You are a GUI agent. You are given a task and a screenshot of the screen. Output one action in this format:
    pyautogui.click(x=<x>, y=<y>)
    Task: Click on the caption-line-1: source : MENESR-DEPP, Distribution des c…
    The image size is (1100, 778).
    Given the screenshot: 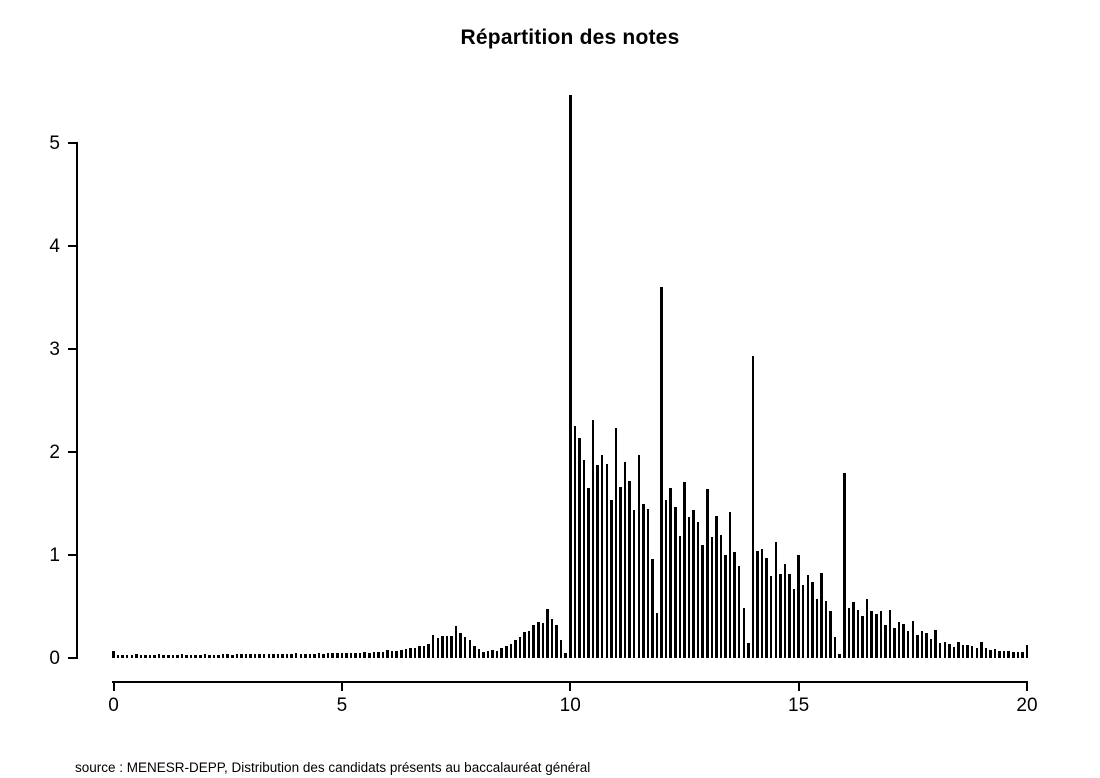 What is the action you would take?
    pyautogui.click(x=333, y=767)
    